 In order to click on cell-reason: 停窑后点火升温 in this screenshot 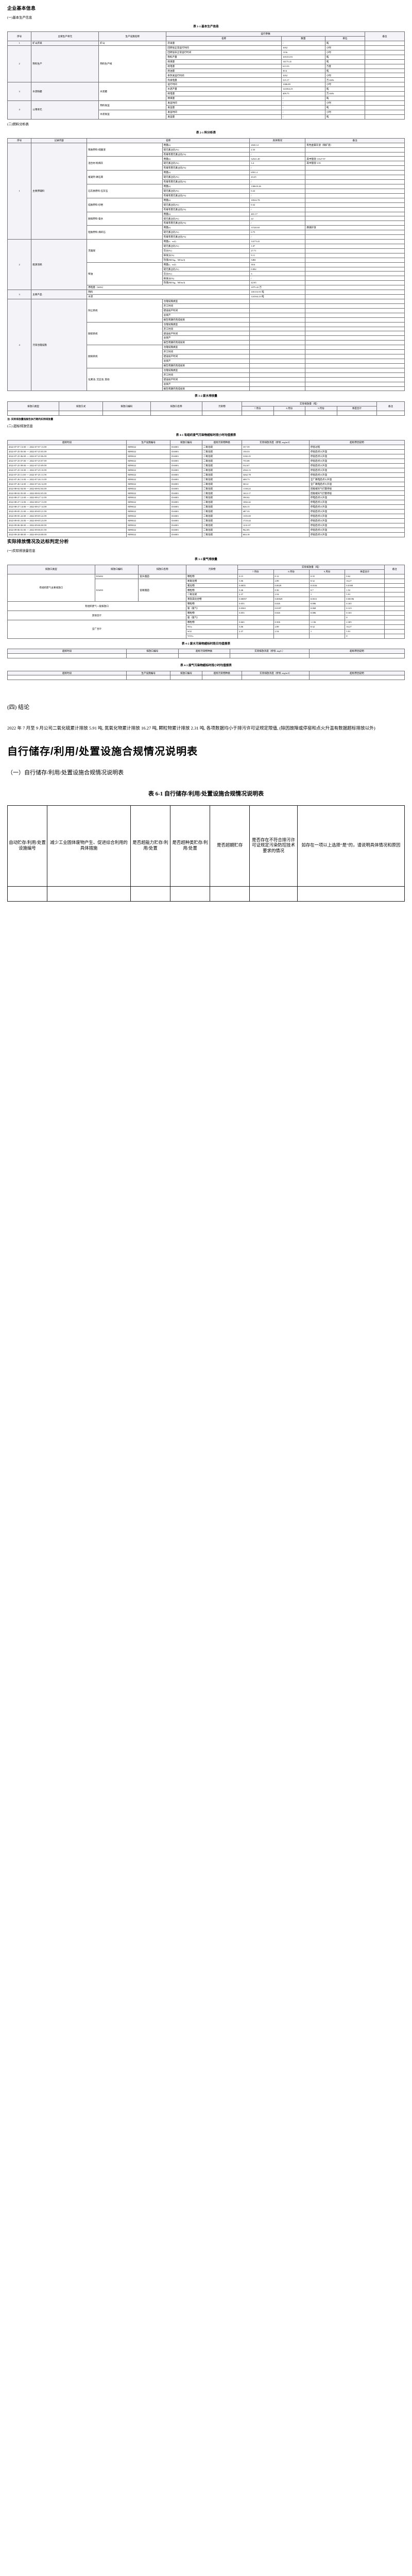, I will do `click(356, 465)`.